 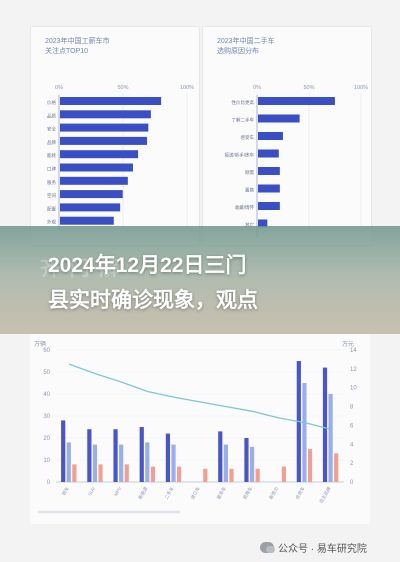 I want to click on footer: 公众号 · 易车研究院, so click(x=313, y=547).